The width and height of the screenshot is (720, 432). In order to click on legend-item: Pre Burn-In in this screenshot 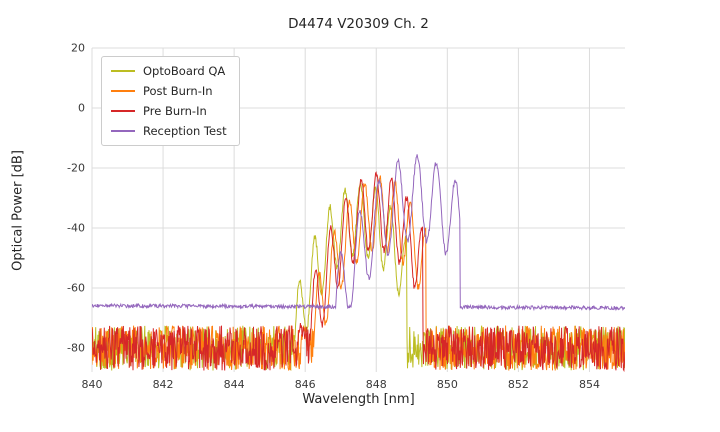, I will do `click(169, 111)`.